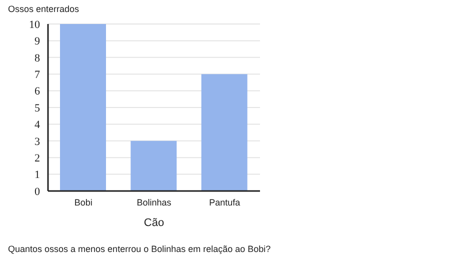 This screenshot has height=268, width=474. I want to click on x-axis-title: Cão, so click(154, 223).